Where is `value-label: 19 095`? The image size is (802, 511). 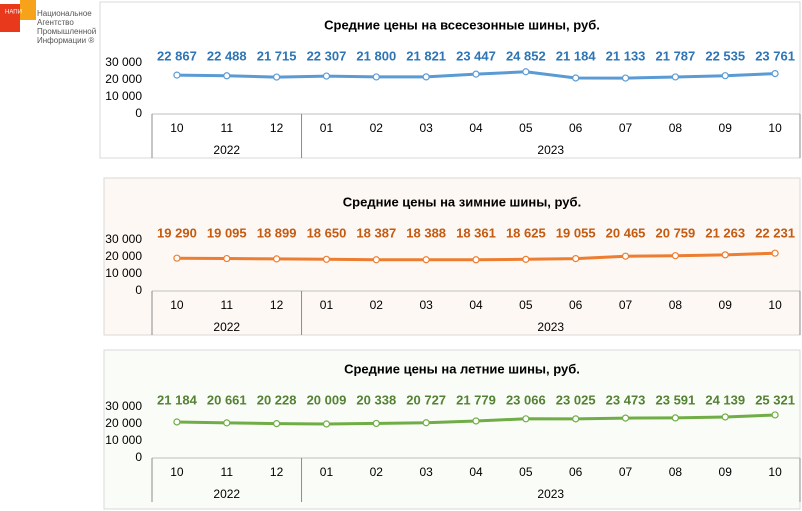
value-label: 19 095 is located at coordinates (227, 232).